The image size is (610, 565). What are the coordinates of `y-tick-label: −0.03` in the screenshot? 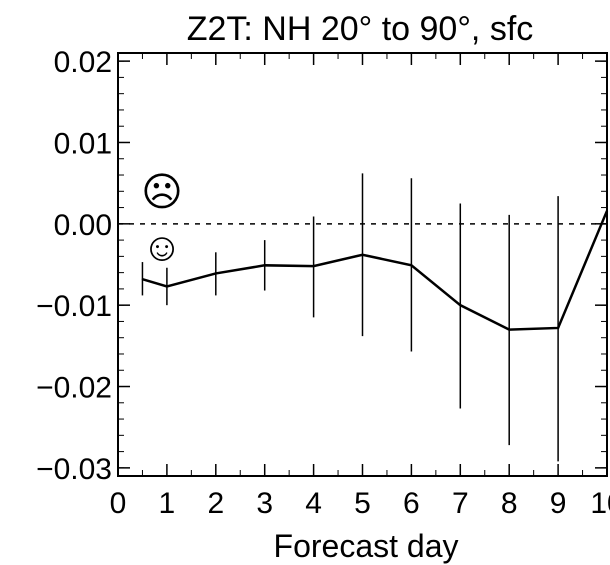 It's located at (74, 469).